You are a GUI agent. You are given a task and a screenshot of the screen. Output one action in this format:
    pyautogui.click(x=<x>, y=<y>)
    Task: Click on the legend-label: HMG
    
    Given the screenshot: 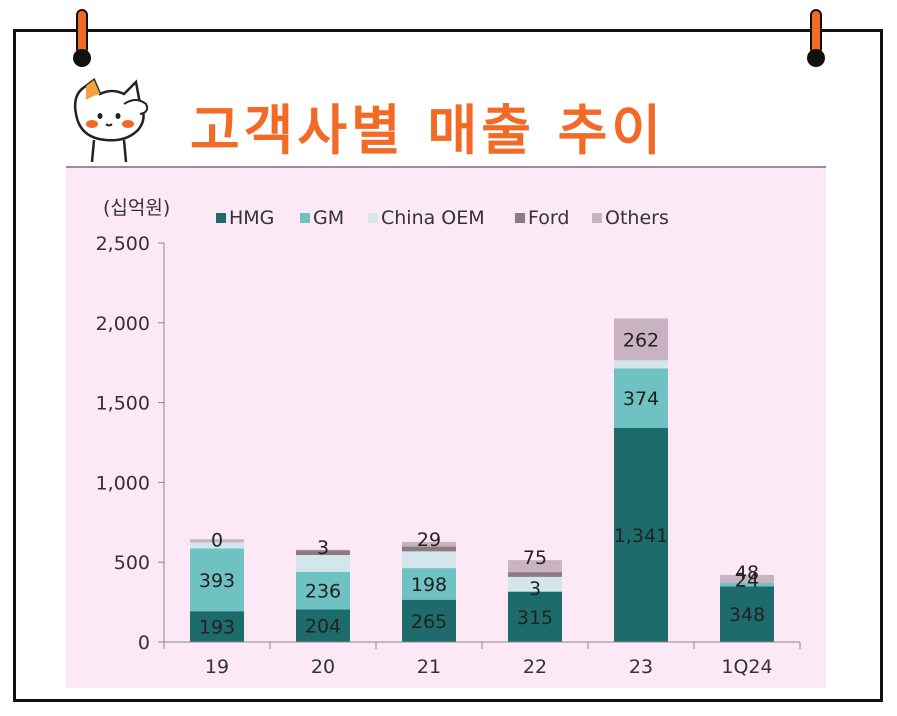 What is the action you would take?
    pyautogui.click(x=251, y=218)
    